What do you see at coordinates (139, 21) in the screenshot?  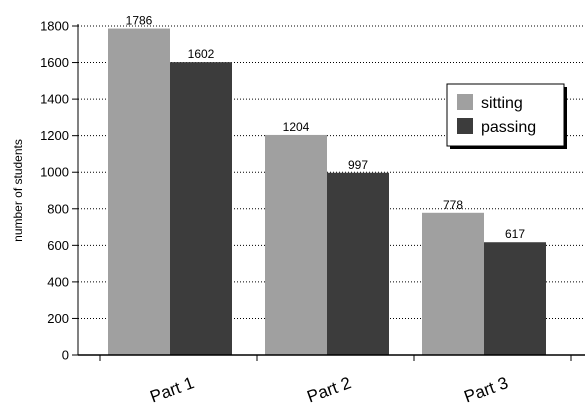 I see `data-label: 1786` at bounding box center [139, 21].